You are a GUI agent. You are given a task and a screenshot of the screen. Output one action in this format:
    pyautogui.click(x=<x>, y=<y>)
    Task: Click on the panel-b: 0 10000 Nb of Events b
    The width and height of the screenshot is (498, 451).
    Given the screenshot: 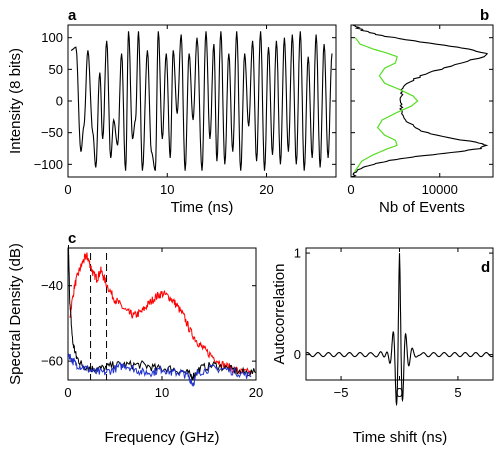 What is the action you would take?
    pyautogui.click(x=420, y=111)
    